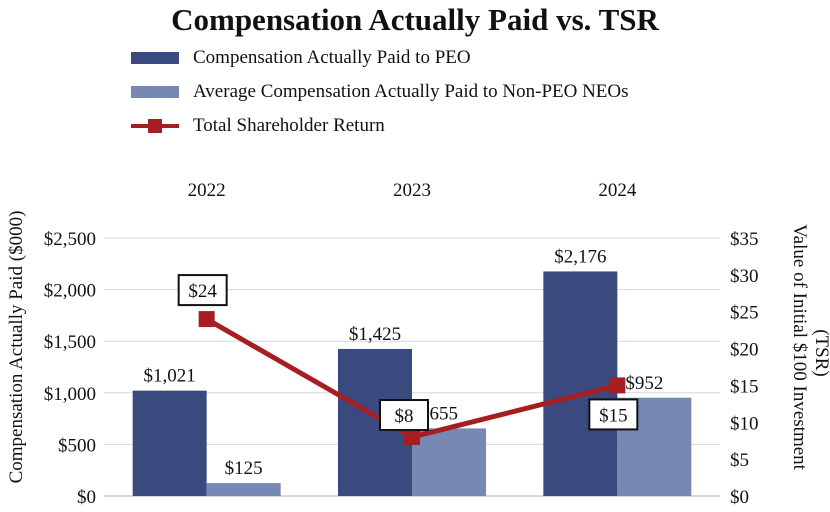 The image size is (830, 512). What do you see at coordinates (739, 497) in the screenshot?
I see `y2-tick-label: $0` at bounding box center [739, 497].